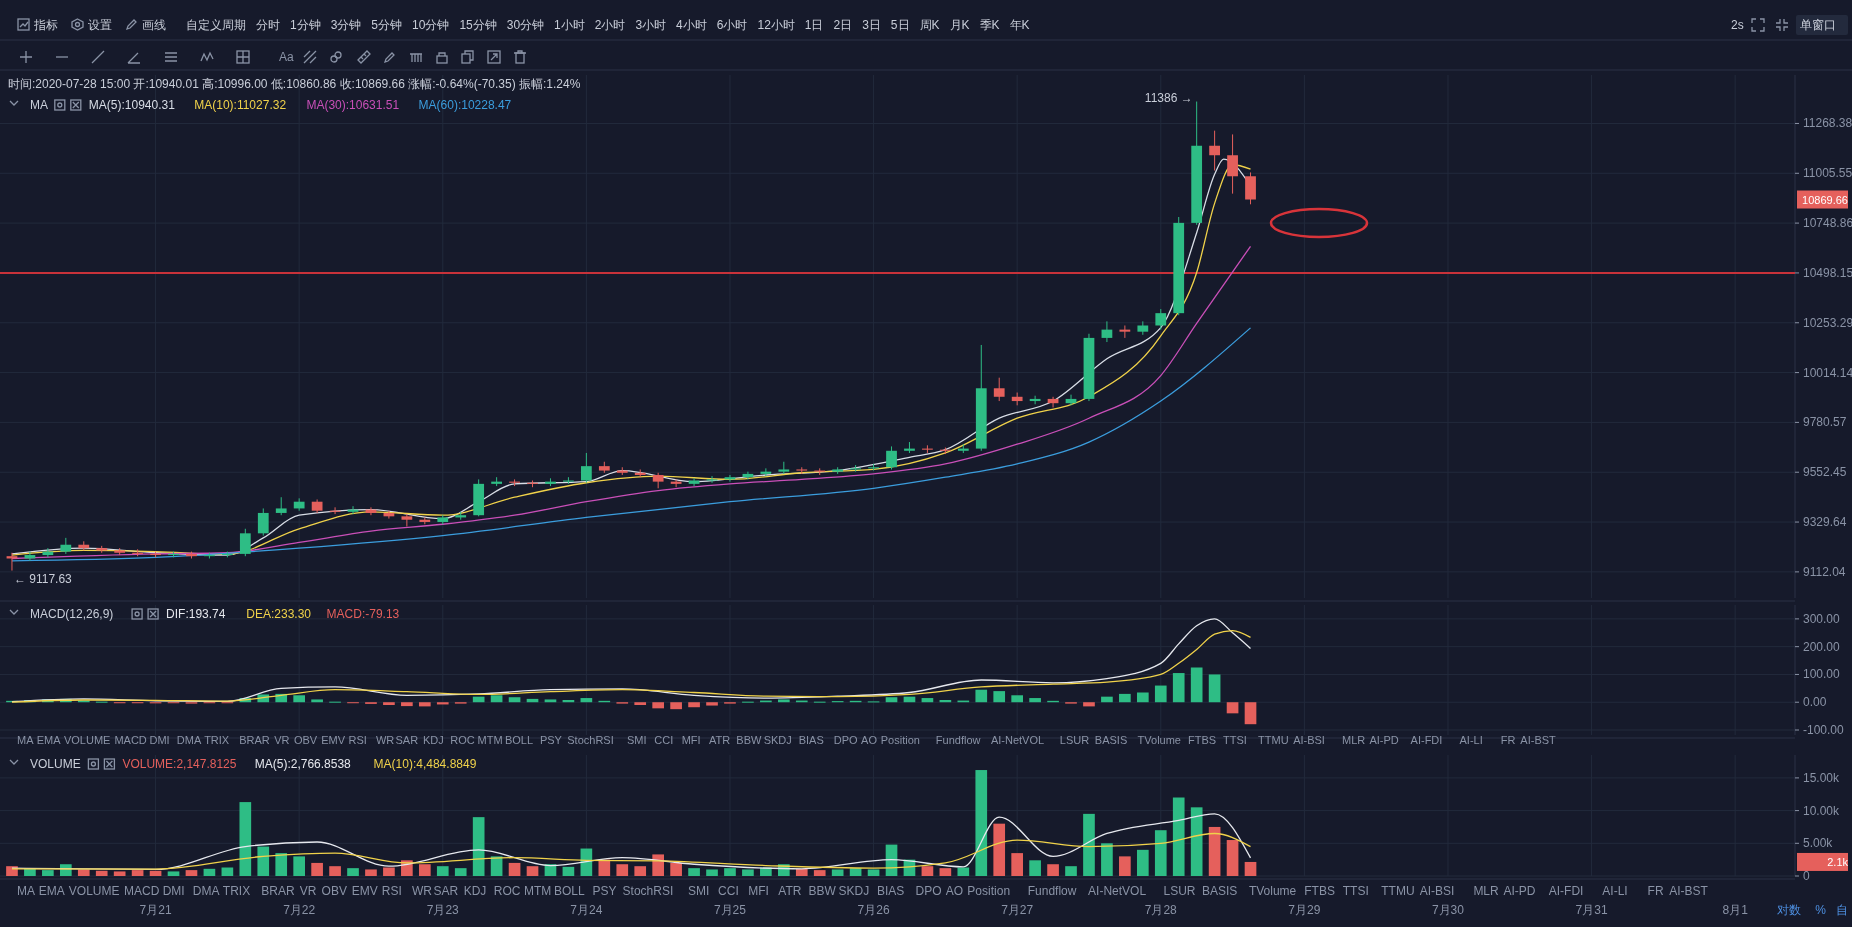 This screenshot has height=927, width=1852. Describe the element at coordinates (217, 740) in the screenshot. I see `annotation: TRIX` at that location.